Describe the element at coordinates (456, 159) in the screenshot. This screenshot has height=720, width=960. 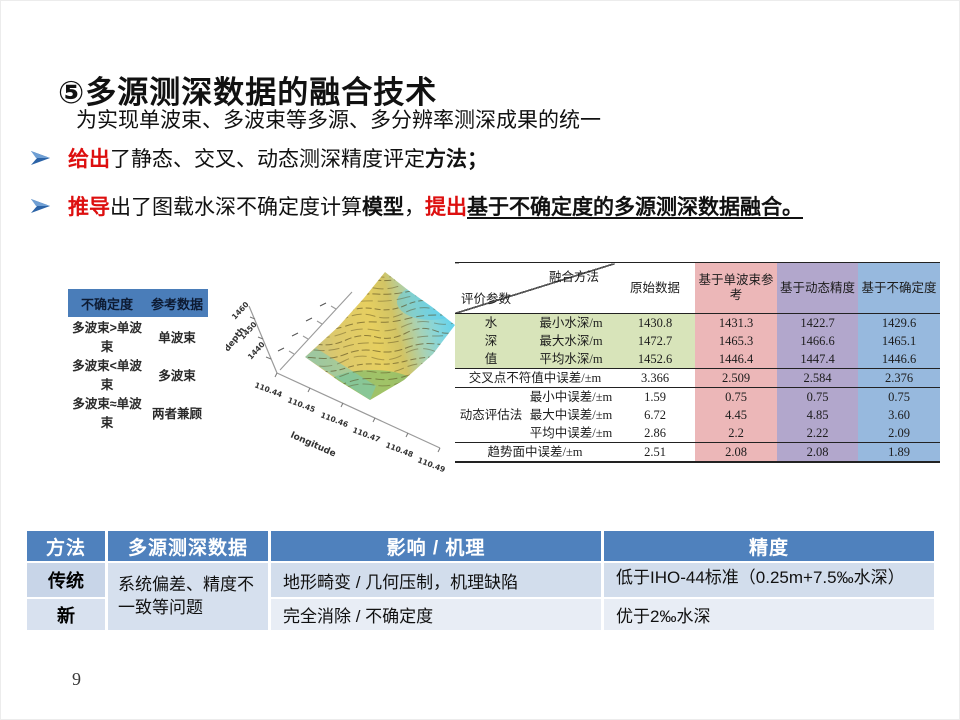
I see `bullet1-bold: 方法；` at that location.